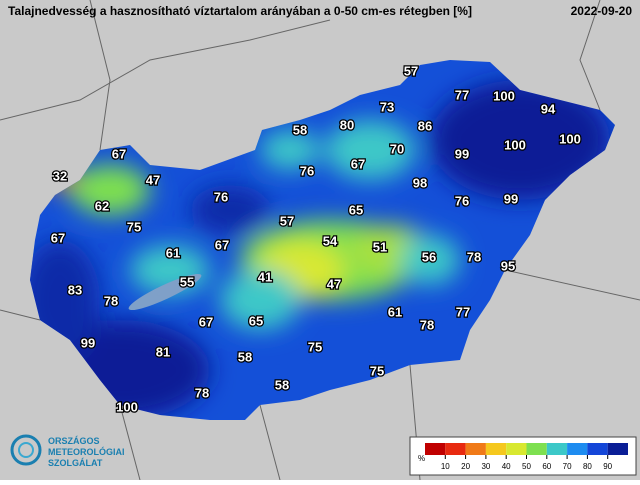 This screenshot has width=640, height=485. What do you see at coordinates (387, 106) in the screenshot?
I see `station-value: 73` at bounding box center [387, 106].